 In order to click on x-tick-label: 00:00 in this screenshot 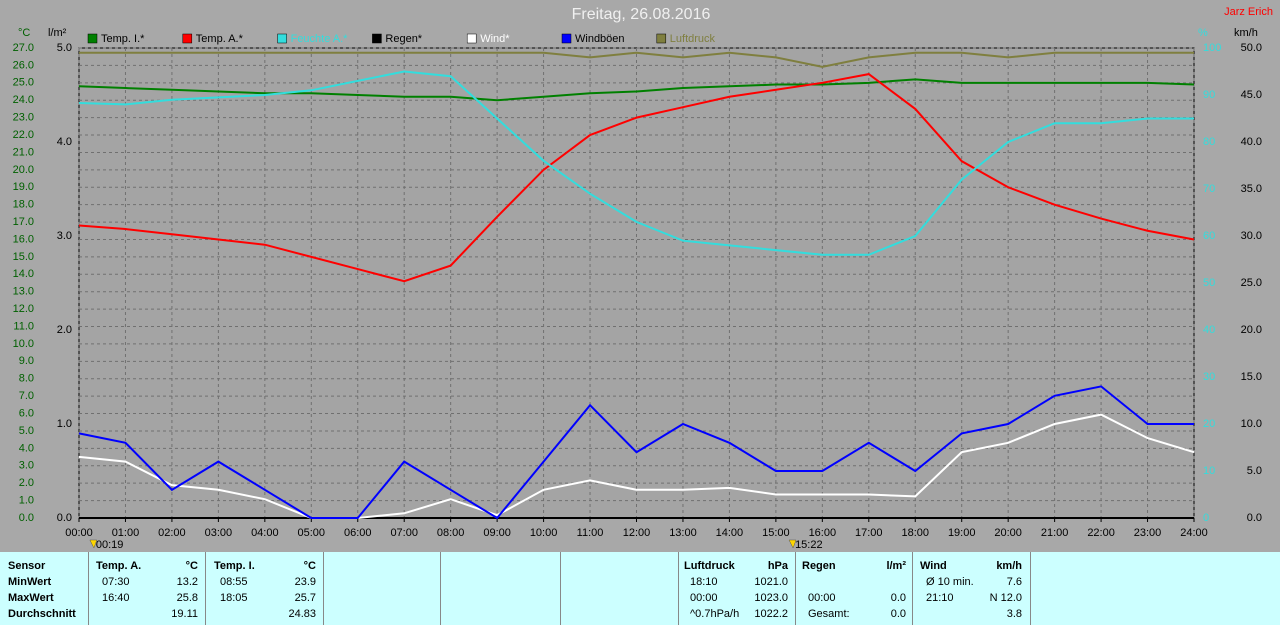, I will do `click(79, 533)`.